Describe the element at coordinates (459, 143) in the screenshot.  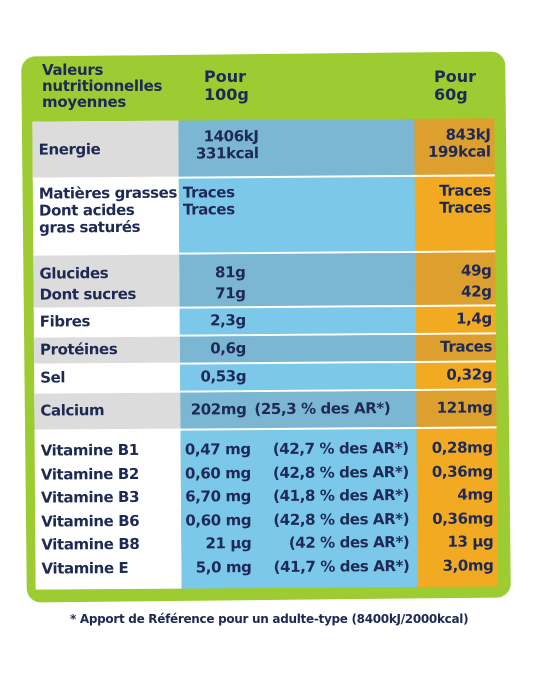
I see `value-per-60g: 843kJ 199kcal` at that location.